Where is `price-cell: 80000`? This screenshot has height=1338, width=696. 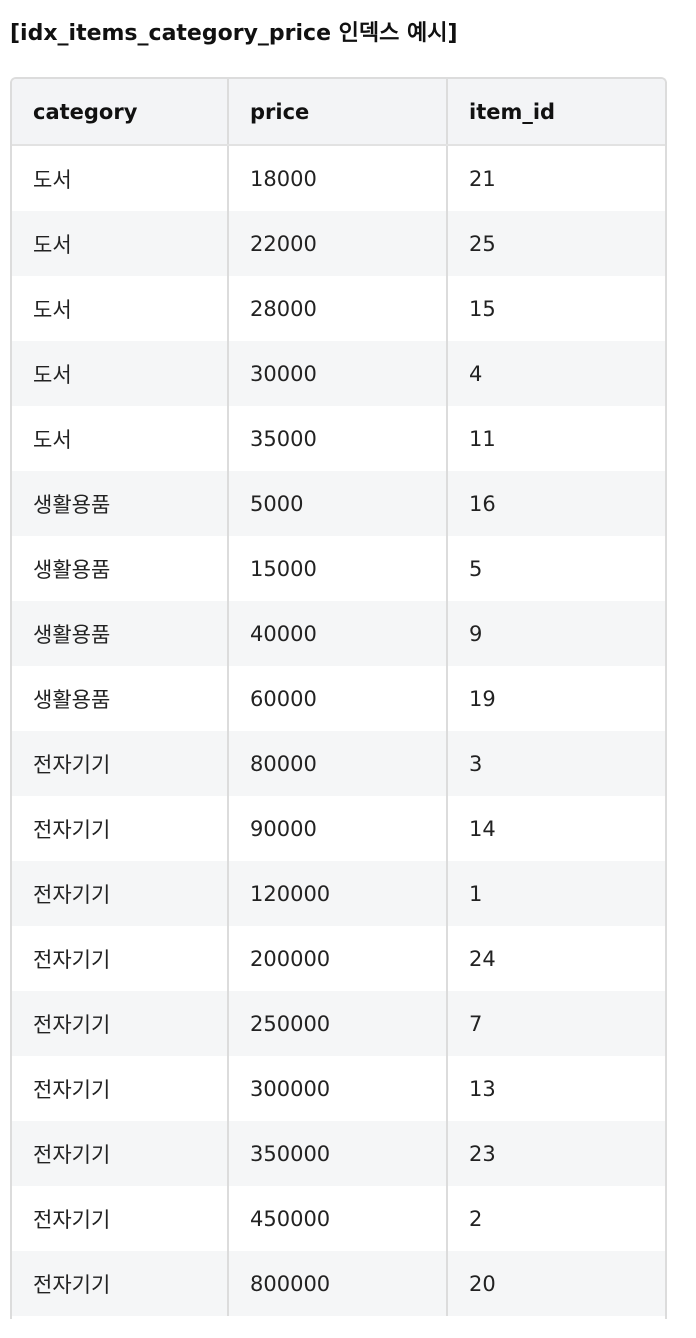 price-cell: 80000 is located at coordinates (337, 763).